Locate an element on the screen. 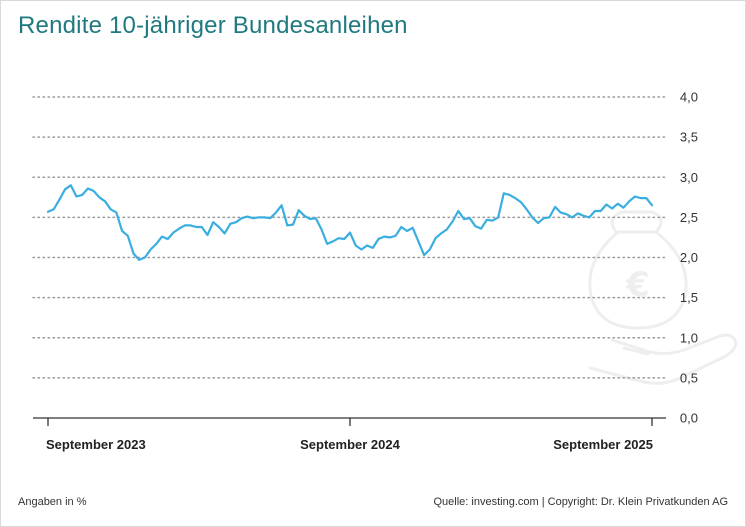 This screenshot has height=527, width=746. y-tick-label: 3,5 is located at coordinates (689, 137).